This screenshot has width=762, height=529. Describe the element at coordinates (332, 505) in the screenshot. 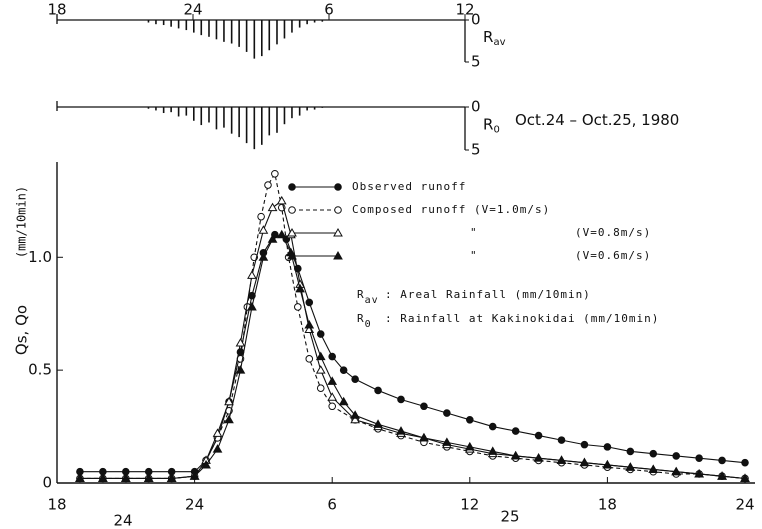

I see `x-tick-label: 6` at that location.